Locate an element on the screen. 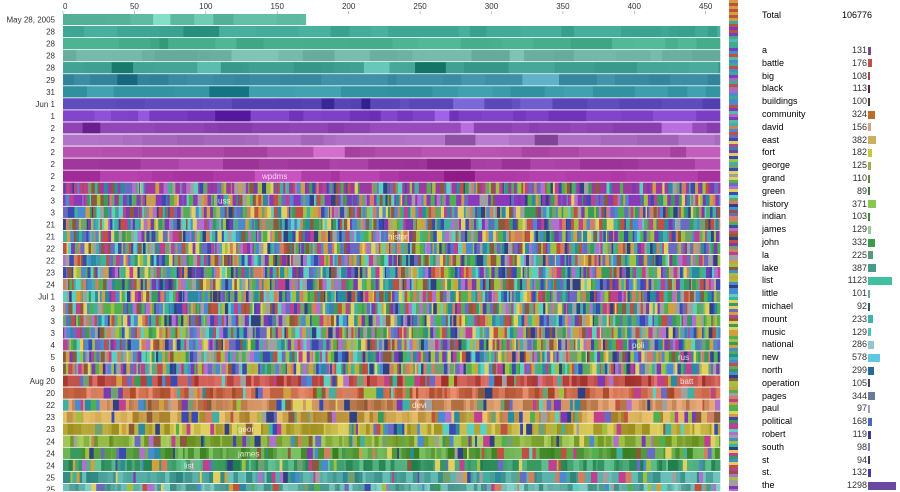  row-date-label: 22 is located at coordinates (50, 261).